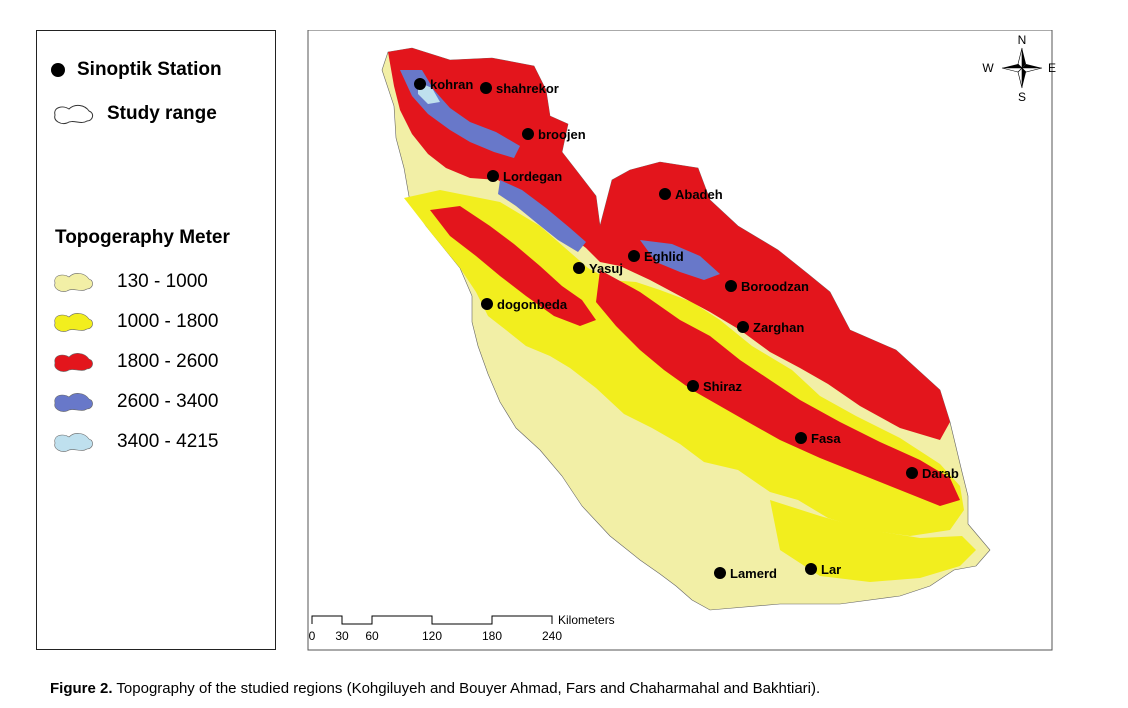 This screenshot has height=708, width=1128. Describe the element at coordinates (168, 401) in the screenshot. I see `legend-class-label: 2600 - 3400` at that location.